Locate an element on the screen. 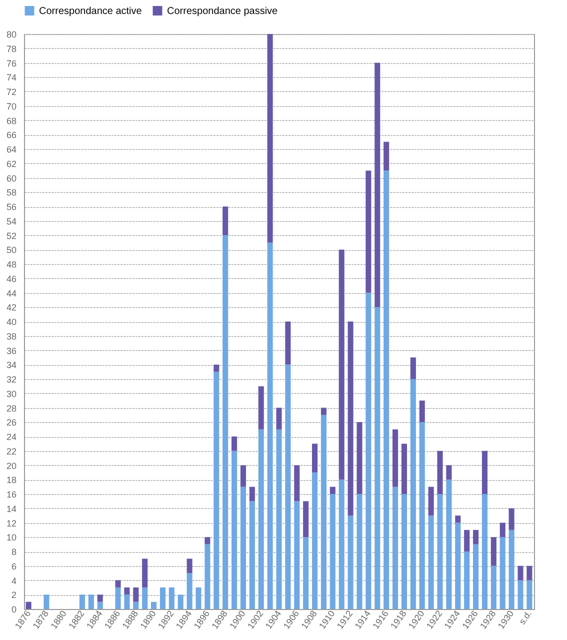 The image size is (567, 640). y-tick-label: 80 is located at coordinates (11, 35).